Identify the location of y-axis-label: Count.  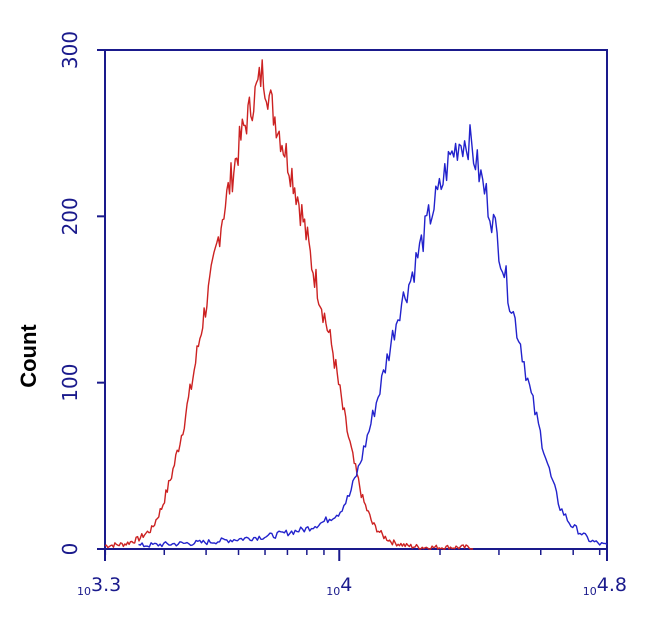
(28, 356).